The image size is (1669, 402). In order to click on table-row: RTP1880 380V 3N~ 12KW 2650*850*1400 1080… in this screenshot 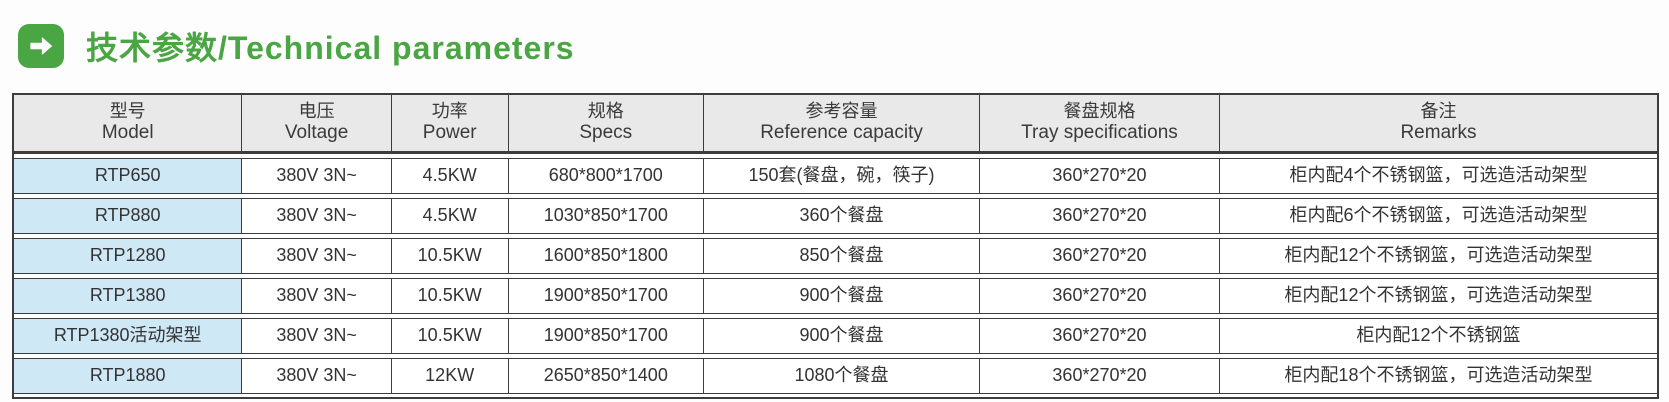, I will do `click(835, 376)`.